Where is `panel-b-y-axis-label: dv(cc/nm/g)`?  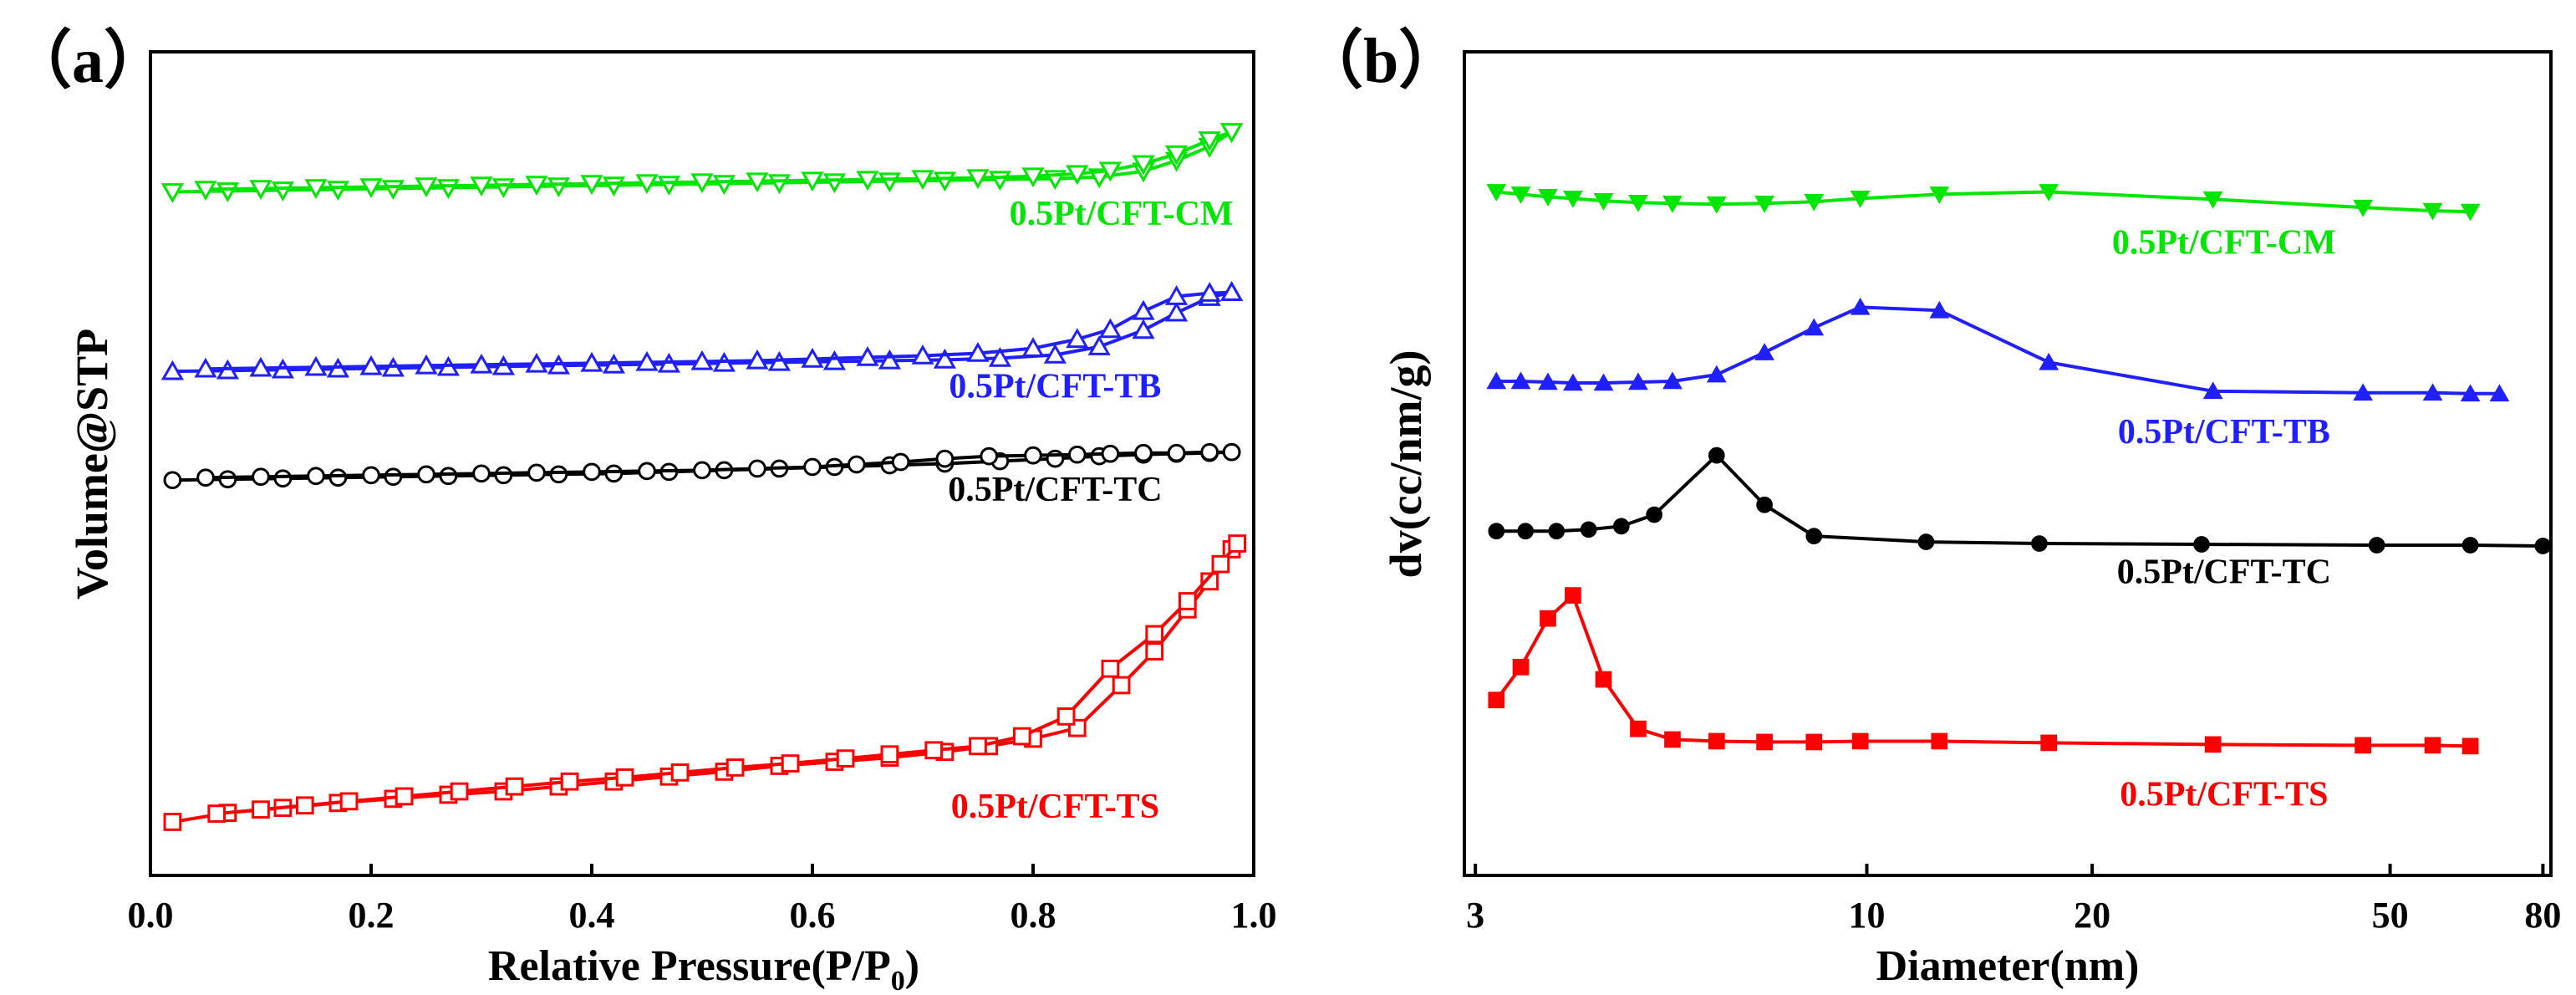 panel-b-y-axis-label: dv(cc/nm/g) is located at coordinates (1406, 464).